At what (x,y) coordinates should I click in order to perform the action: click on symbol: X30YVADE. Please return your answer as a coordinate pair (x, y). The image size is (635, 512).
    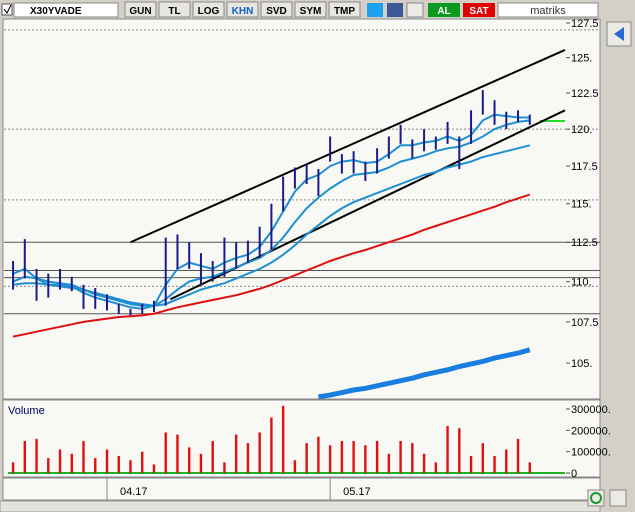
    Looking at the image, I should click on (56, 11).